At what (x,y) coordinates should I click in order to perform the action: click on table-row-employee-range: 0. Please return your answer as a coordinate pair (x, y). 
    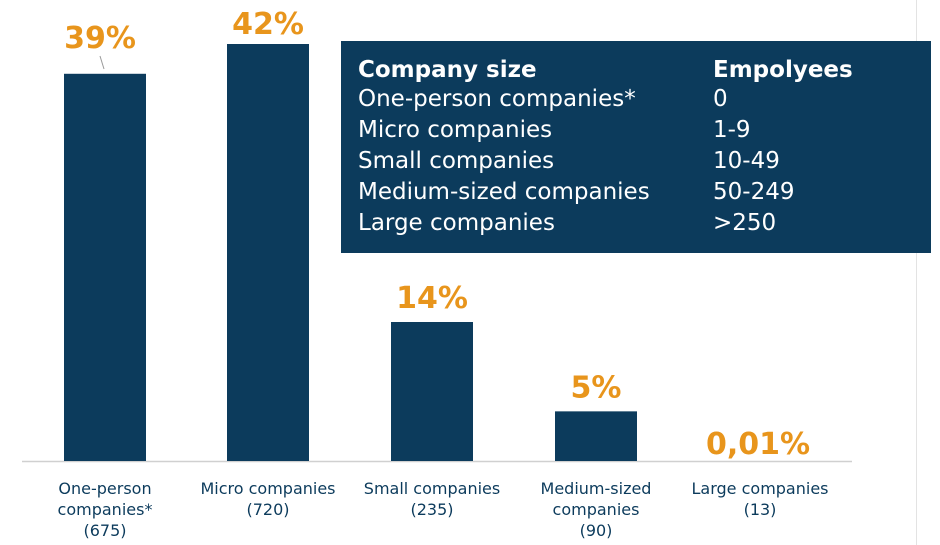
    Looking at the image, I should click on (720, 99).